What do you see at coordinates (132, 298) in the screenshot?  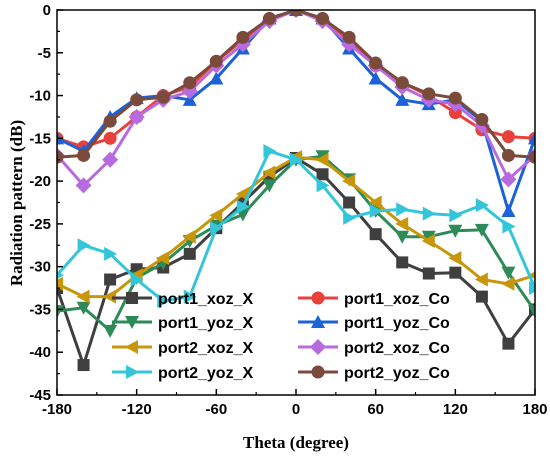 I see `legend-marker-port1_xoz_X` at bounding box center [132, 298].